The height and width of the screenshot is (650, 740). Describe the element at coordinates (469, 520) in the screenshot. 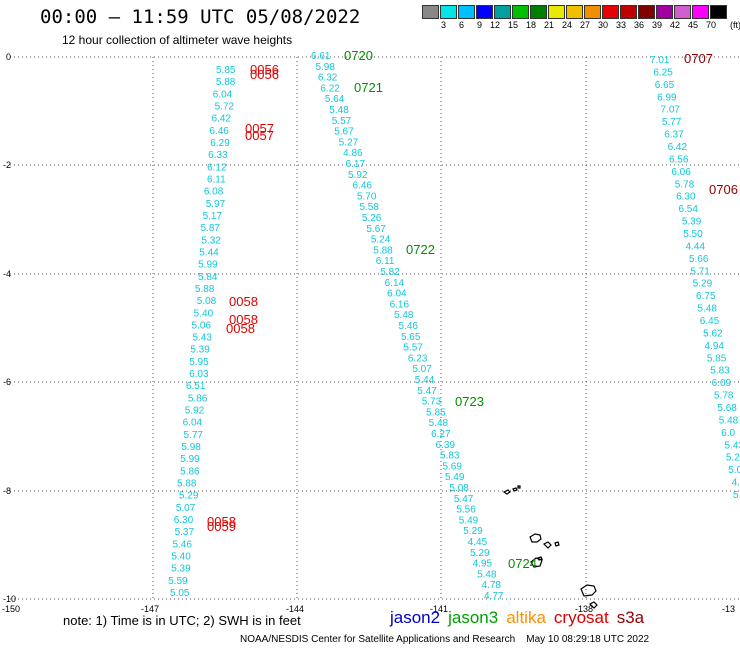

I see `wave-height-value: 5.49` at that location.